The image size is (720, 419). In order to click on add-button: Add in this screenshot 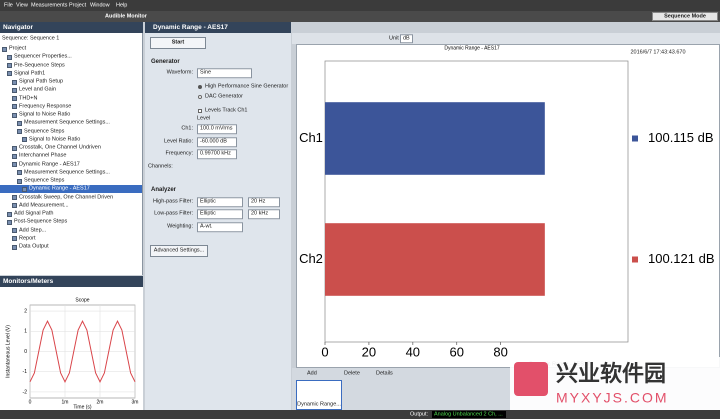, I will do `click(312, 372)`.